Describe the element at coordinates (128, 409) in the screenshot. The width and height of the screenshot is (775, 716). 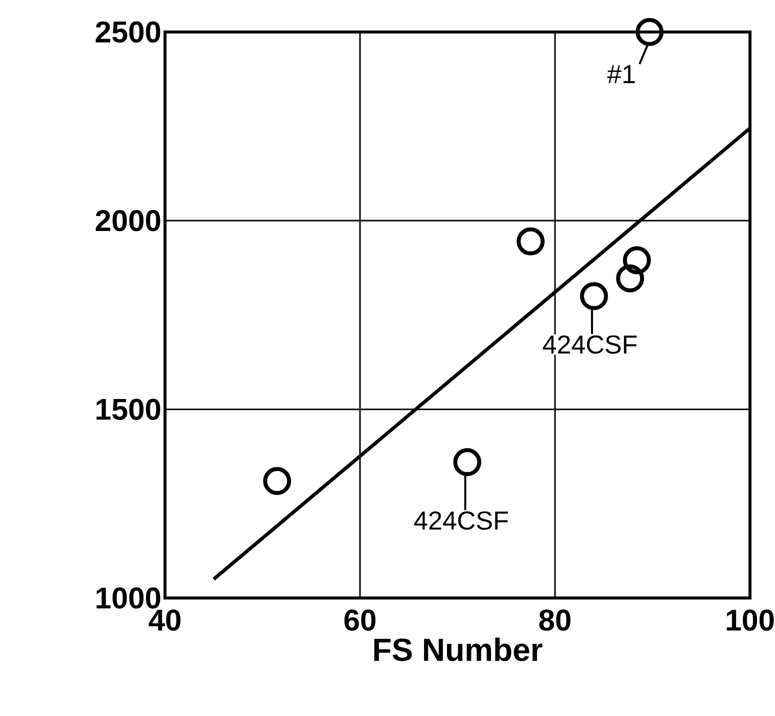
I see `y-tick-label: 1500` at that location.